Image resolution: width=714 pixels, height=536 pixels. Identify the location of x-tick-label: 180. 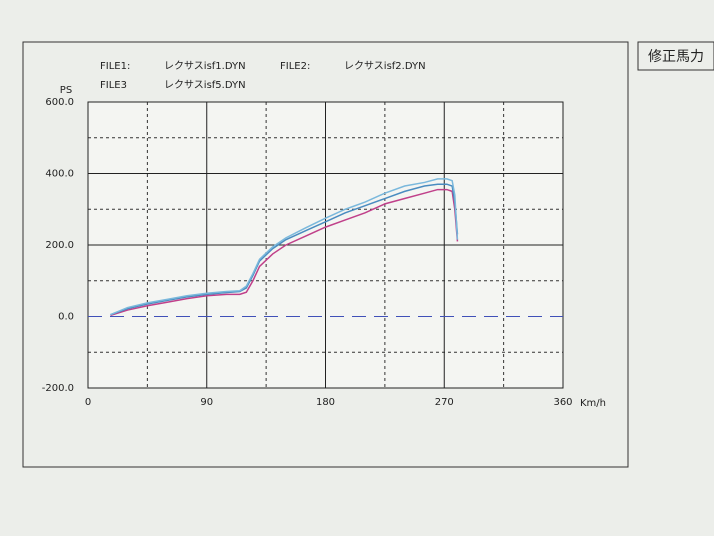
(325, 402).